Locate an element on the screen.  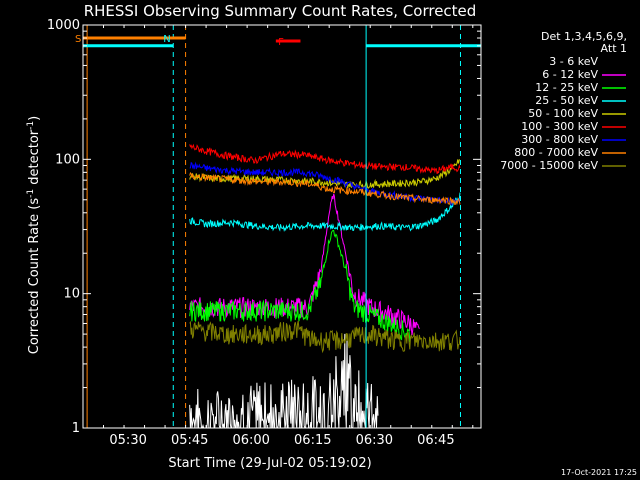
legend-header: Det 1,3,4,5,6,9, is located at coordinates (584, 36).